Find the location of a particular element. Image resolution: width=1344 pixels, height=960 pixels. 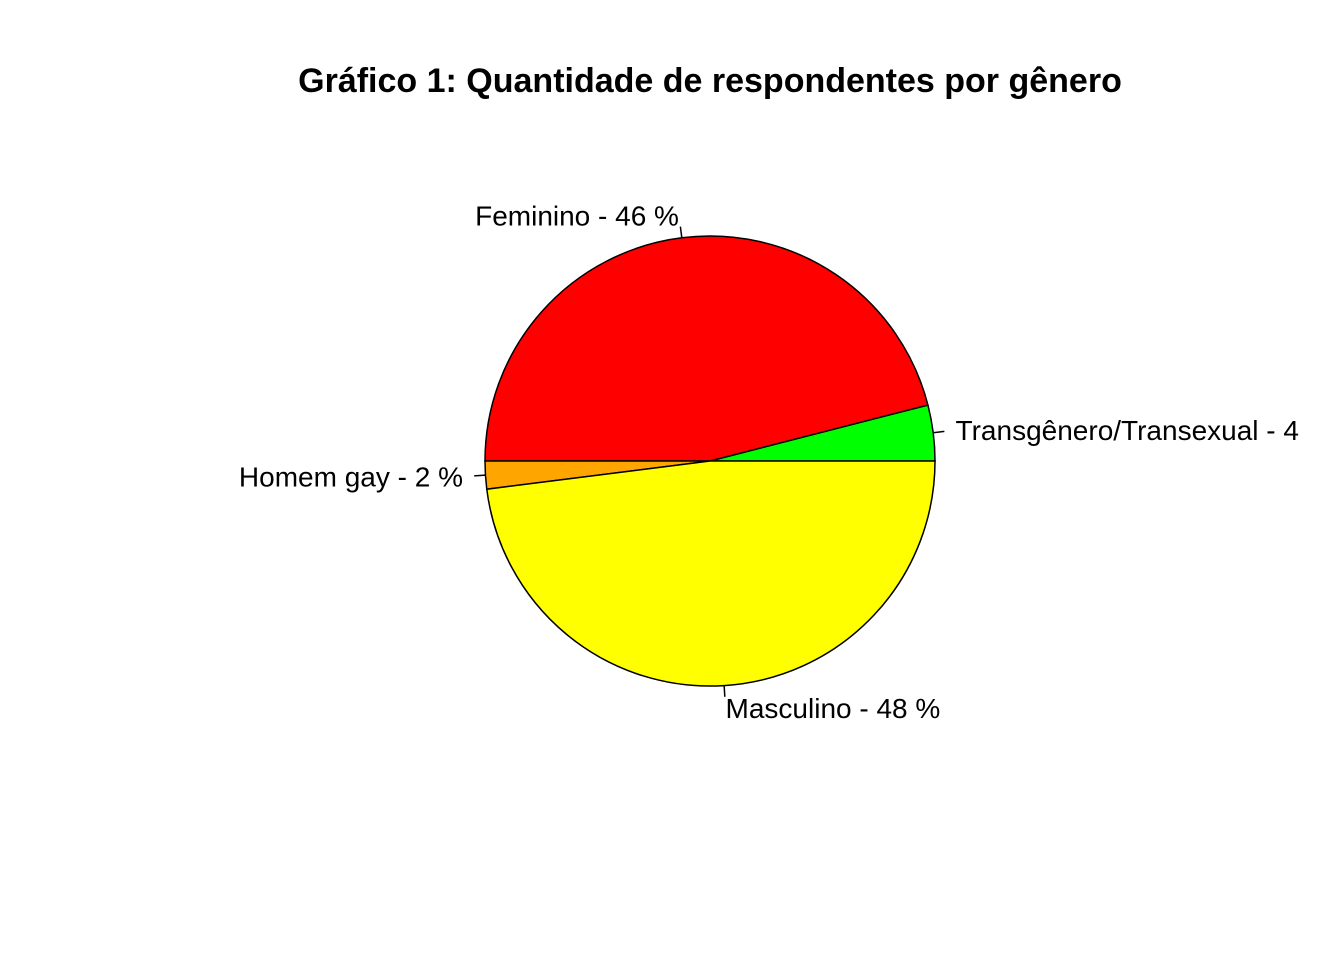

slice-label: Homem gay - 2 % is located at coordinates (351, 477).